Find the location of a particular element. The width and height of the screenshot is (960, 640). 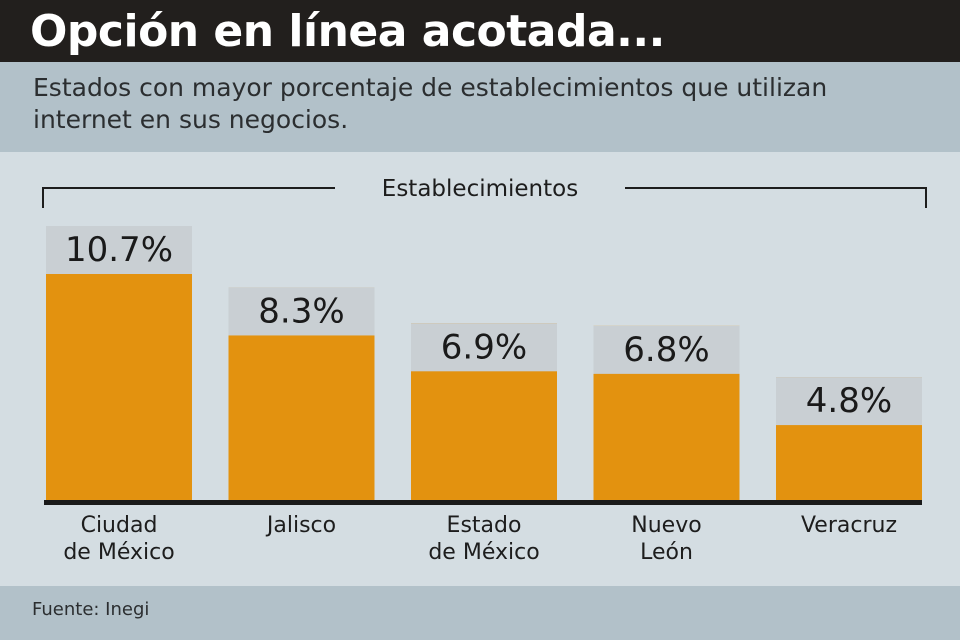

category-label: Nuevo León is located at coordinates (666, 539).